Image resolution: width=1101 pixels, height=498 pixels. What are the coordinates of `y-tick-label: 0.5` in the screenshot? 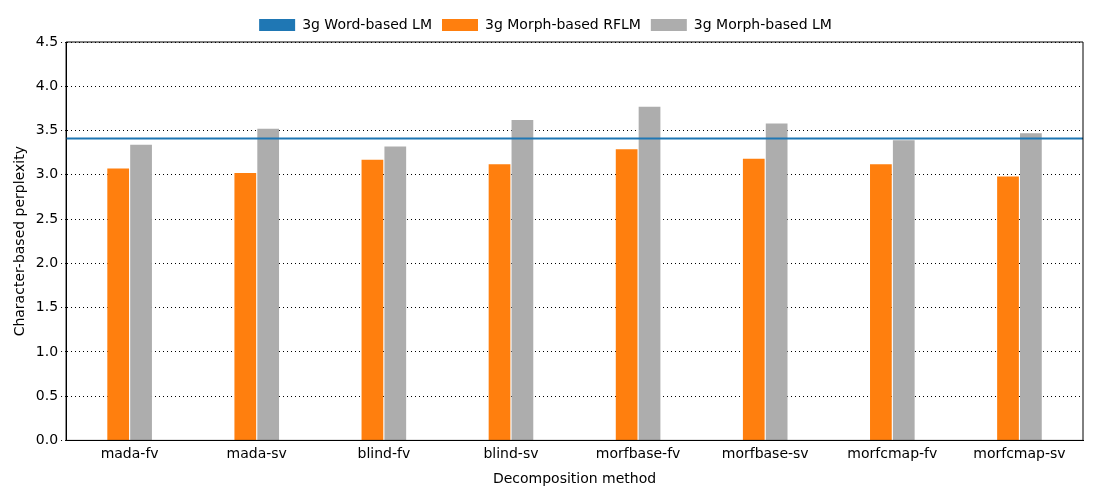 It's located at (47, 394).